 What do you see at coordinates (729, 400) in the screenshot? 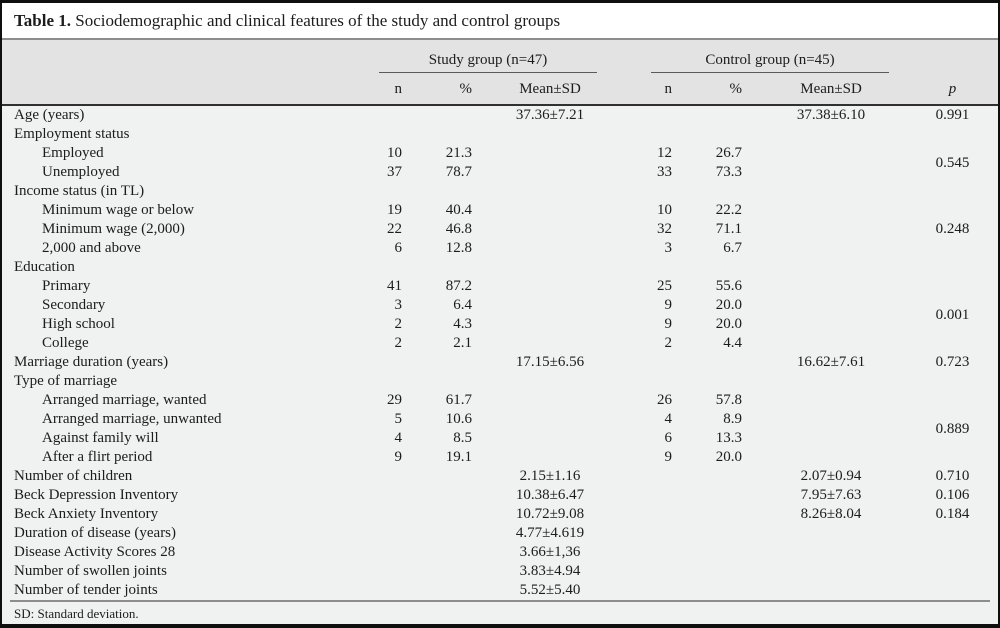
I see `control-pct-cell: 57.8` at bounding box center [729, 400].